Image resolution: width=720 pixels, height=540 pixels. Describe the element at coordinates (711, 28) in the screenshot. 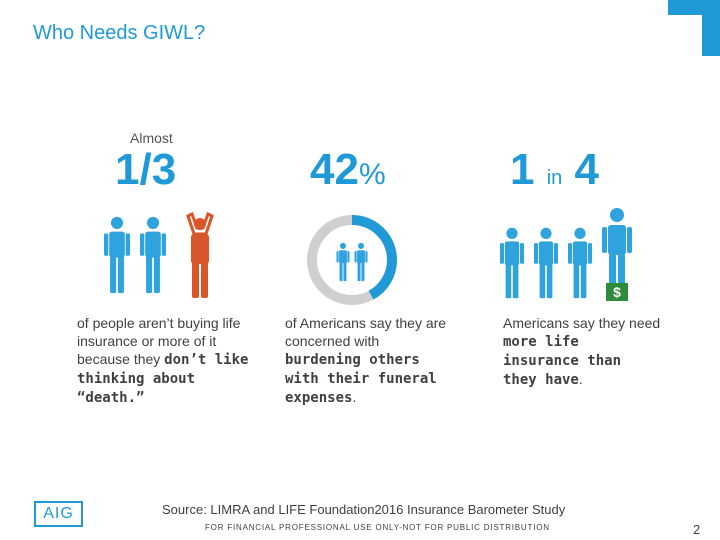

I see `corner-accent-side` at that location.